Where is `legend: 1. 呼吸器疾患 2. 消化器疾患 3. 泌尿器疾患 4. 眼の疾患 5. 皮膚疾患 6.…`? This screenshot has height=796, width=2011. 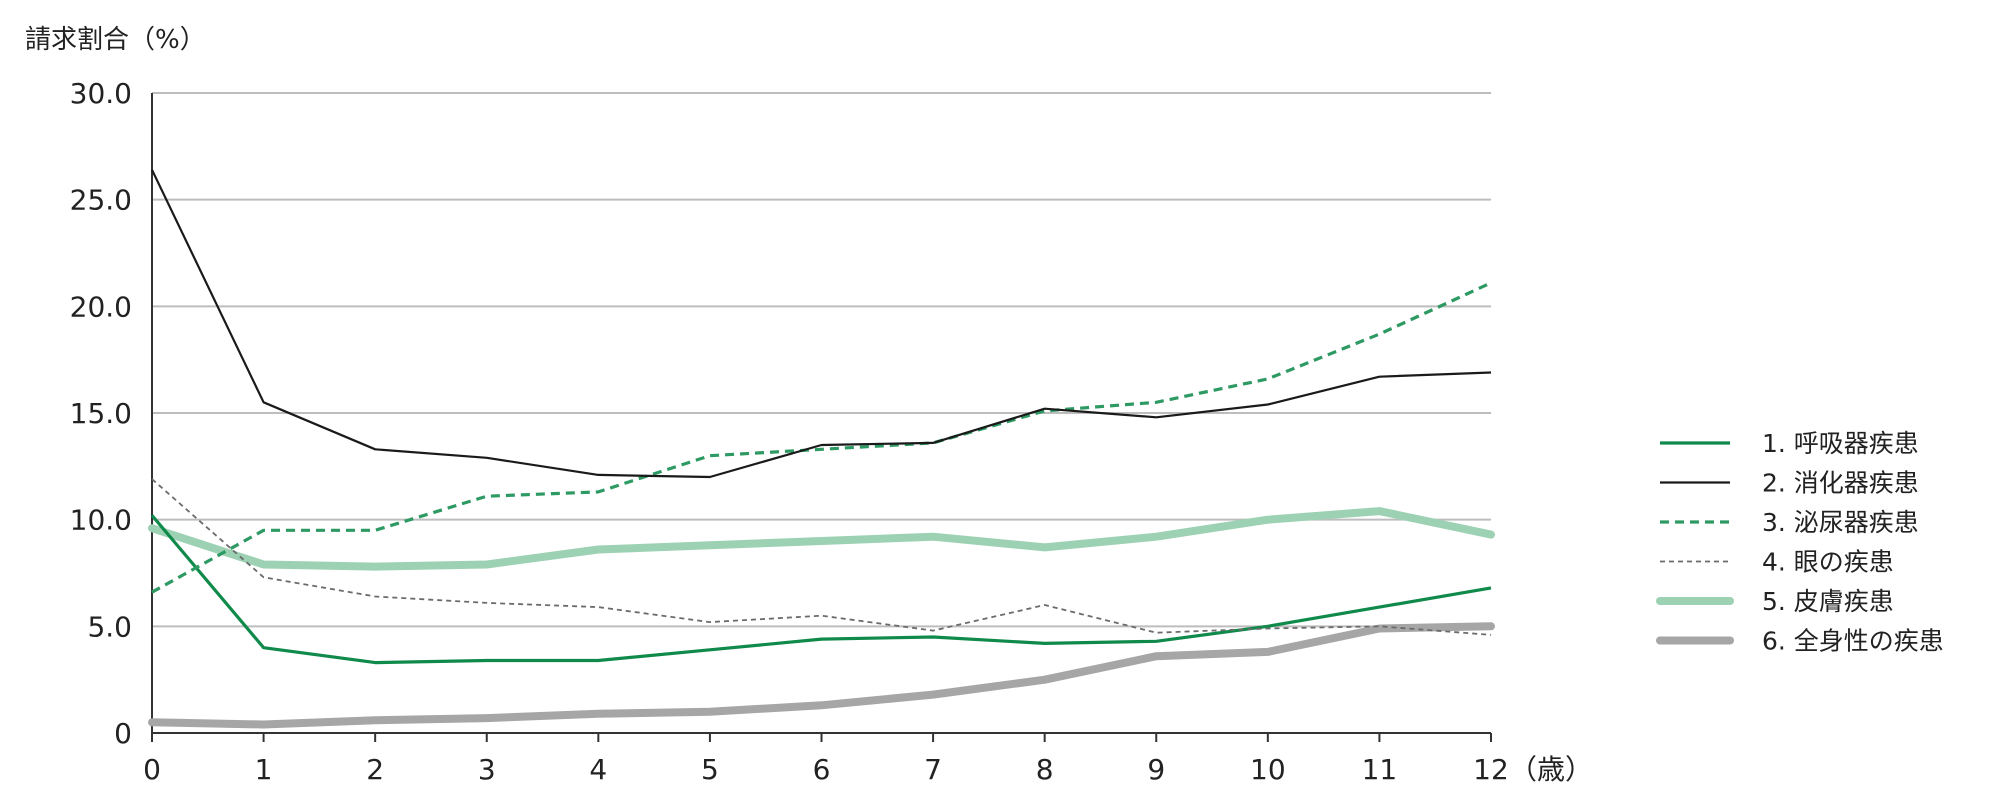 legend: 1. 呼吸器疾患 2. 消化器疾患 3. 泌尿器疾患 4. 眼の疾患 5. 皮膚疾患 6.… is located at coordinates (1800, 542).